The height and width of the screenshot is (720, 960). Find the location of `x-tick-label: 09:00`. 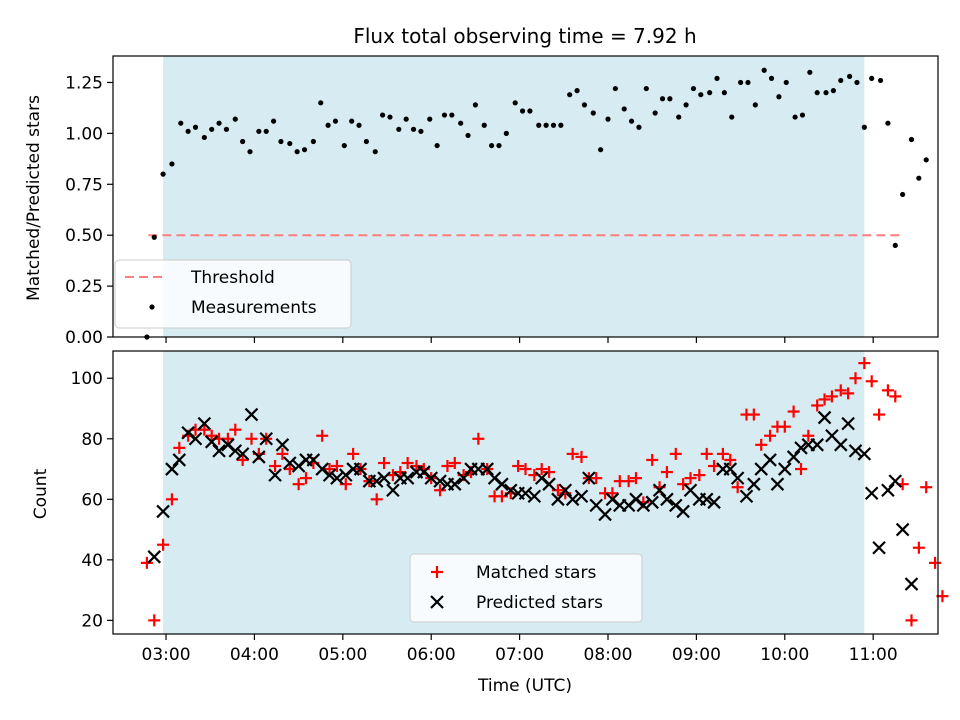

x-tick-label: 09:00 is located at coordinates (696, 655).